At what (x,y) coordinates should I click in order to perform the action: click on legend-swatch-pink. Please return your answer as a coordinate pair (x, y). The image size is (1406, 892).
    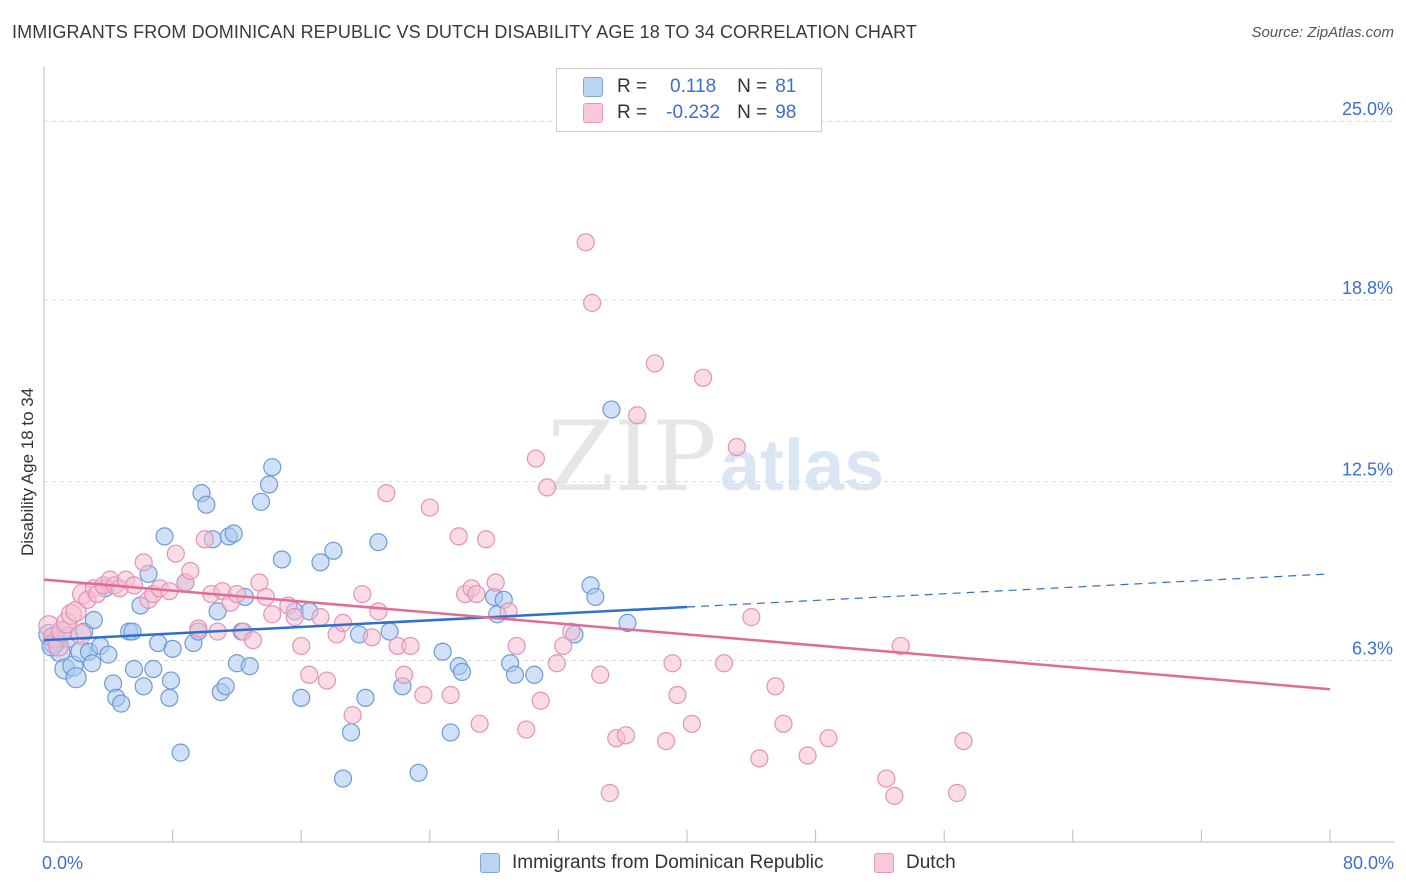
    Looking at the image, I should click on (884, 863).